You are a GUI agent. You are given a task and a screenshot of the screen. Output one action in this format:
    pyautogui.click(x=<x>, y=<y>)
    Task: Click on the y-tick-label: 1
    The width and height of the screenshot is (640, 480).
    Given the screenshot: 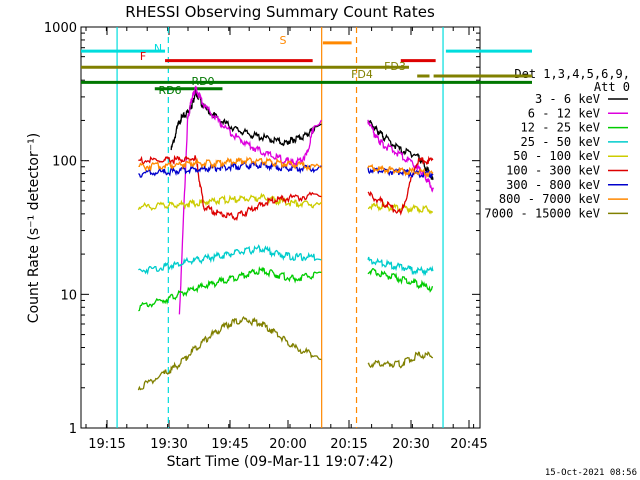 What is the action you would take?
    pyautogui.click(x=73, y=429)
    